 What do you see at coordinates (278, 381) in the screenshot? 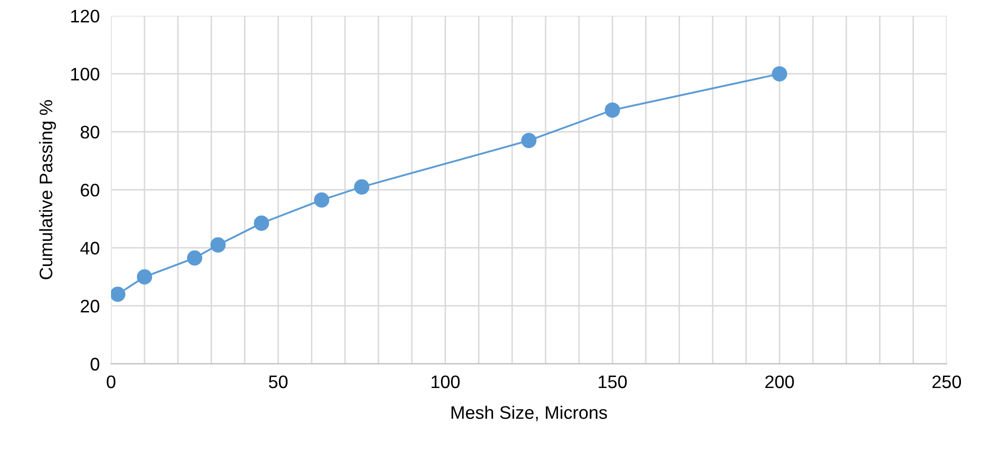
I see `x-tick-label: 50` at bounding box center [278, 381].